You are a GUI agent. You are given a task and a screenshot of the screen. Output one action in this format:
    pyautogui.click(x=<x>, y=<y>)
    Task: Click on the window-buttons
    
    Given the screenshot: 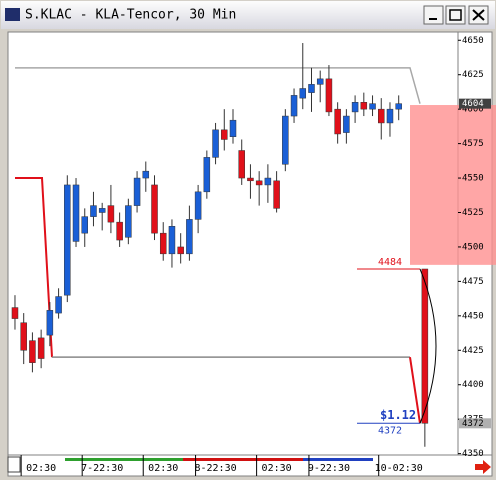 What is the action you would take?
    pyautogui.click(x=456, y=15)
    